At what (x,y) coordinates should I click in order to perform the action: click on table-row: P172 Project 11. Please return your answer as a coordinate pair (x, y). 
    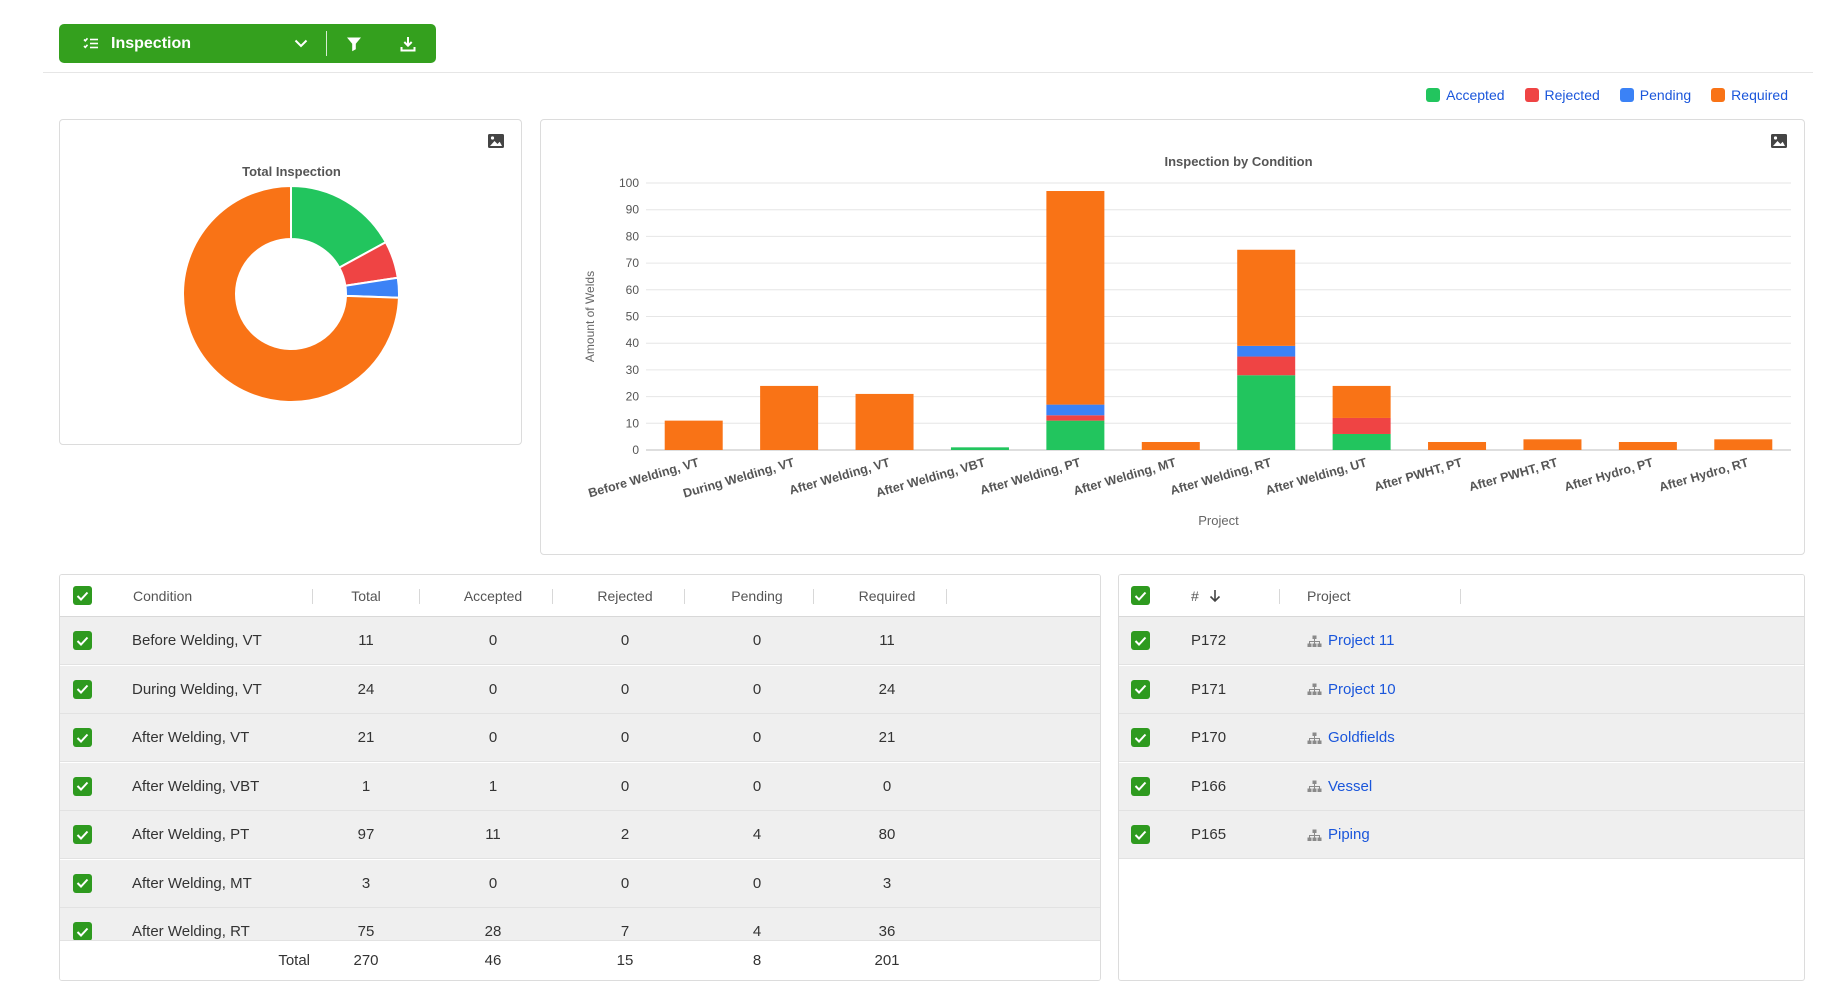
    Looking at the image, I should click on (1461, 641).